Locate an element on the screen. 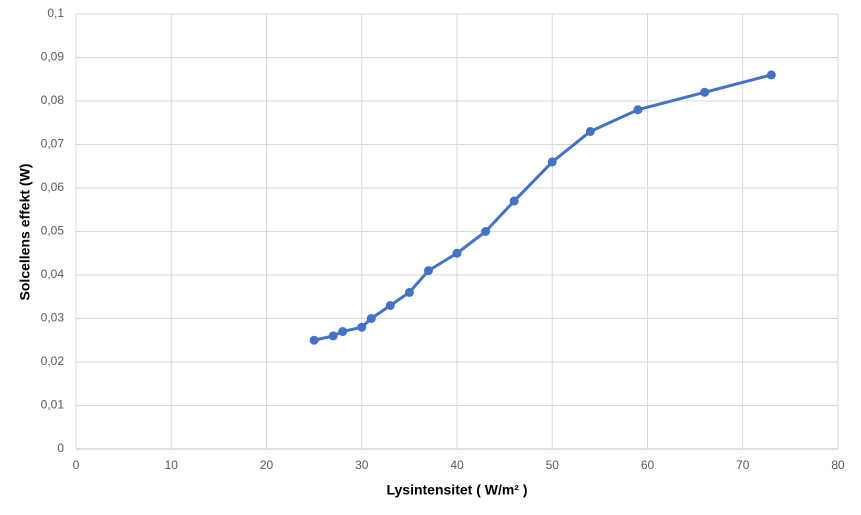  y-tick-label: 0,06 is located at coordinates (53, 187).